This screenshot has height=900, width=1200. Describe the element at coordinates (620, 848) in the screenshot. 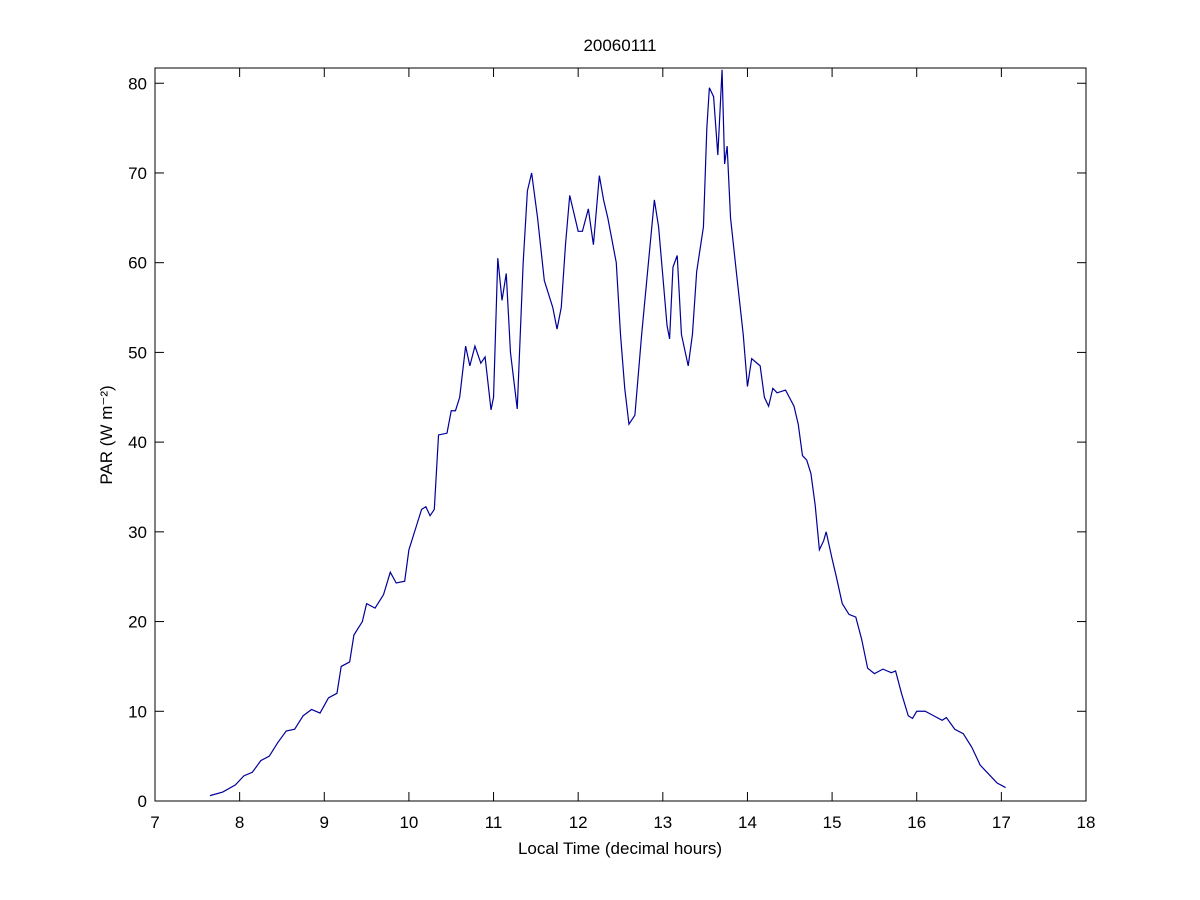

I see `x-axis-label: Local Time (decimal hours)` at that location.